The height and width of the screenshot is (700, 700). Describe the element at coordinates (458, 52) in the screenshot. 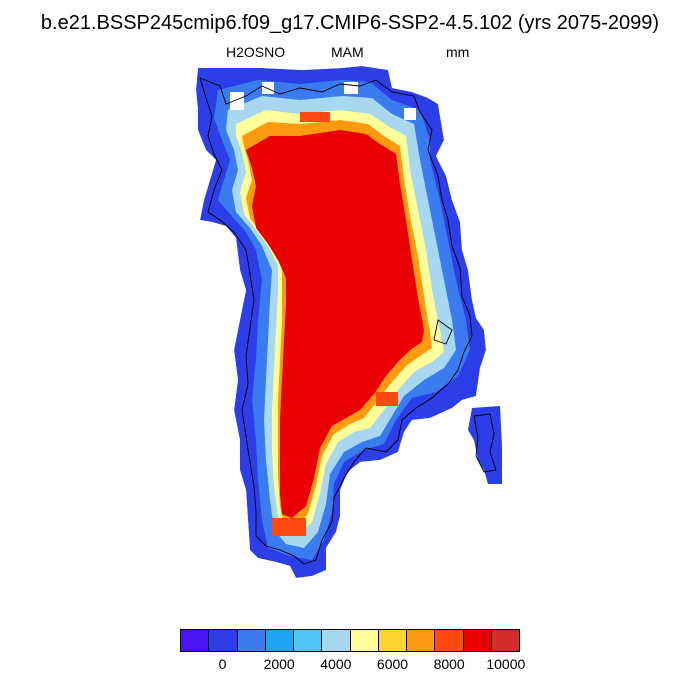

I see `units-label: mm` at that location.